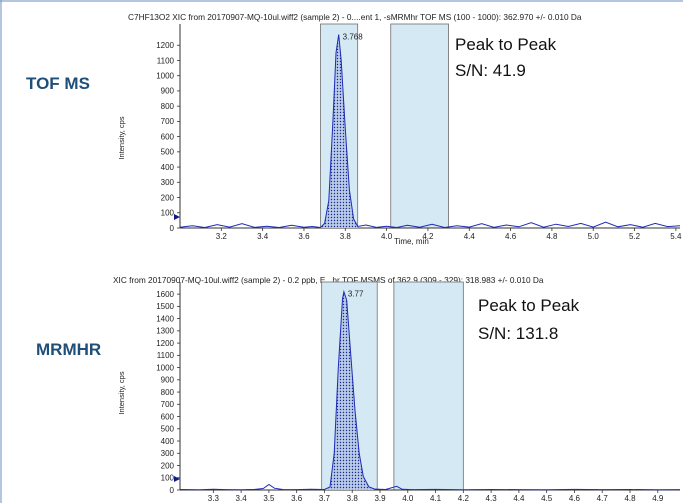  Describe the element at coordinates (346, 236) in the screenshot. I see `p0-x-tick-label-3: 3.8` at that location.